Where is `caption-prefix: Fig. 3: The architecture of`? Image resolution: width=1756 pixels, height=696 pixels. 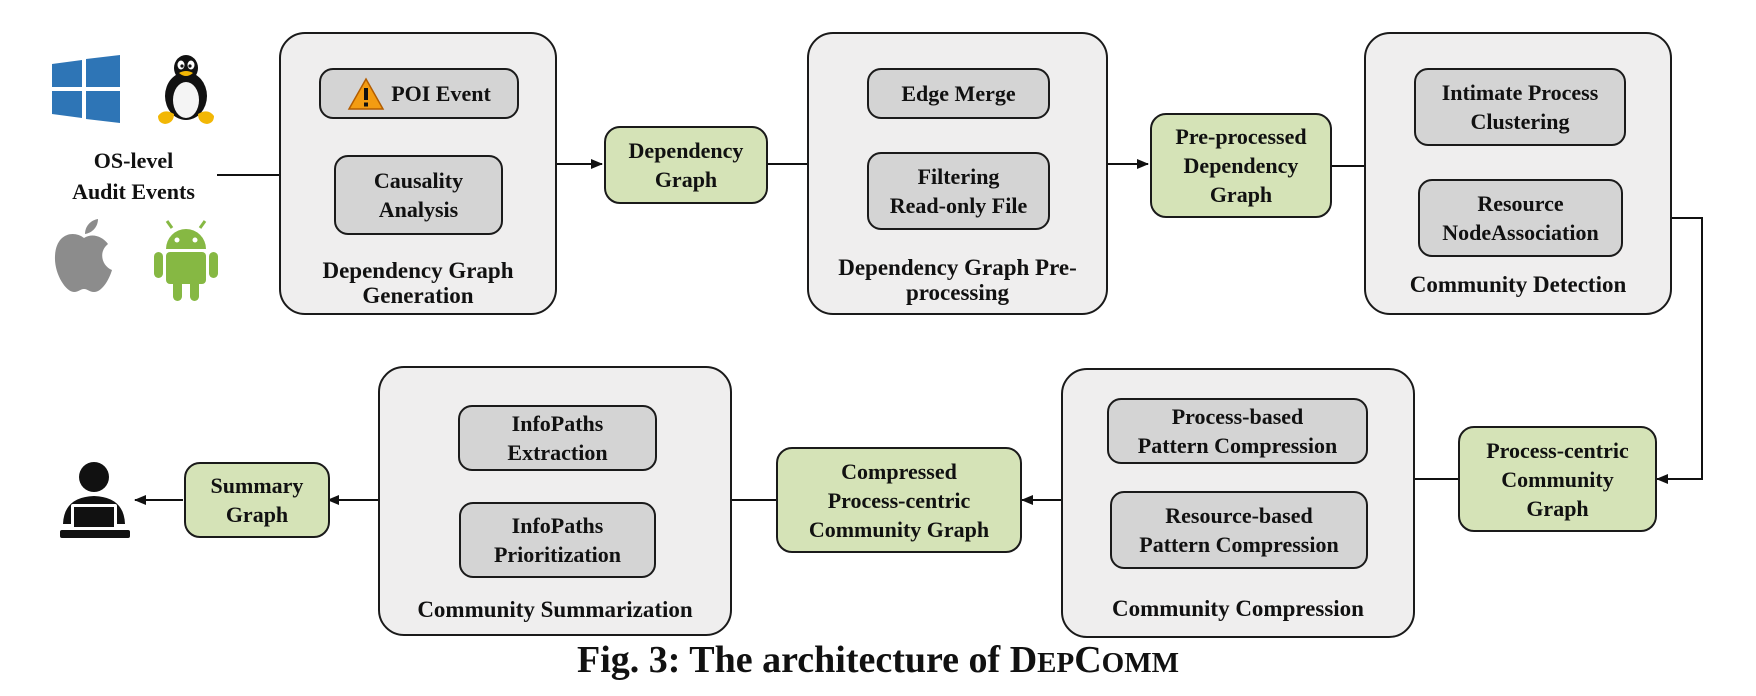
caption-prefix: Fig. 3: The architecture of is located at coordinates (793, 660).